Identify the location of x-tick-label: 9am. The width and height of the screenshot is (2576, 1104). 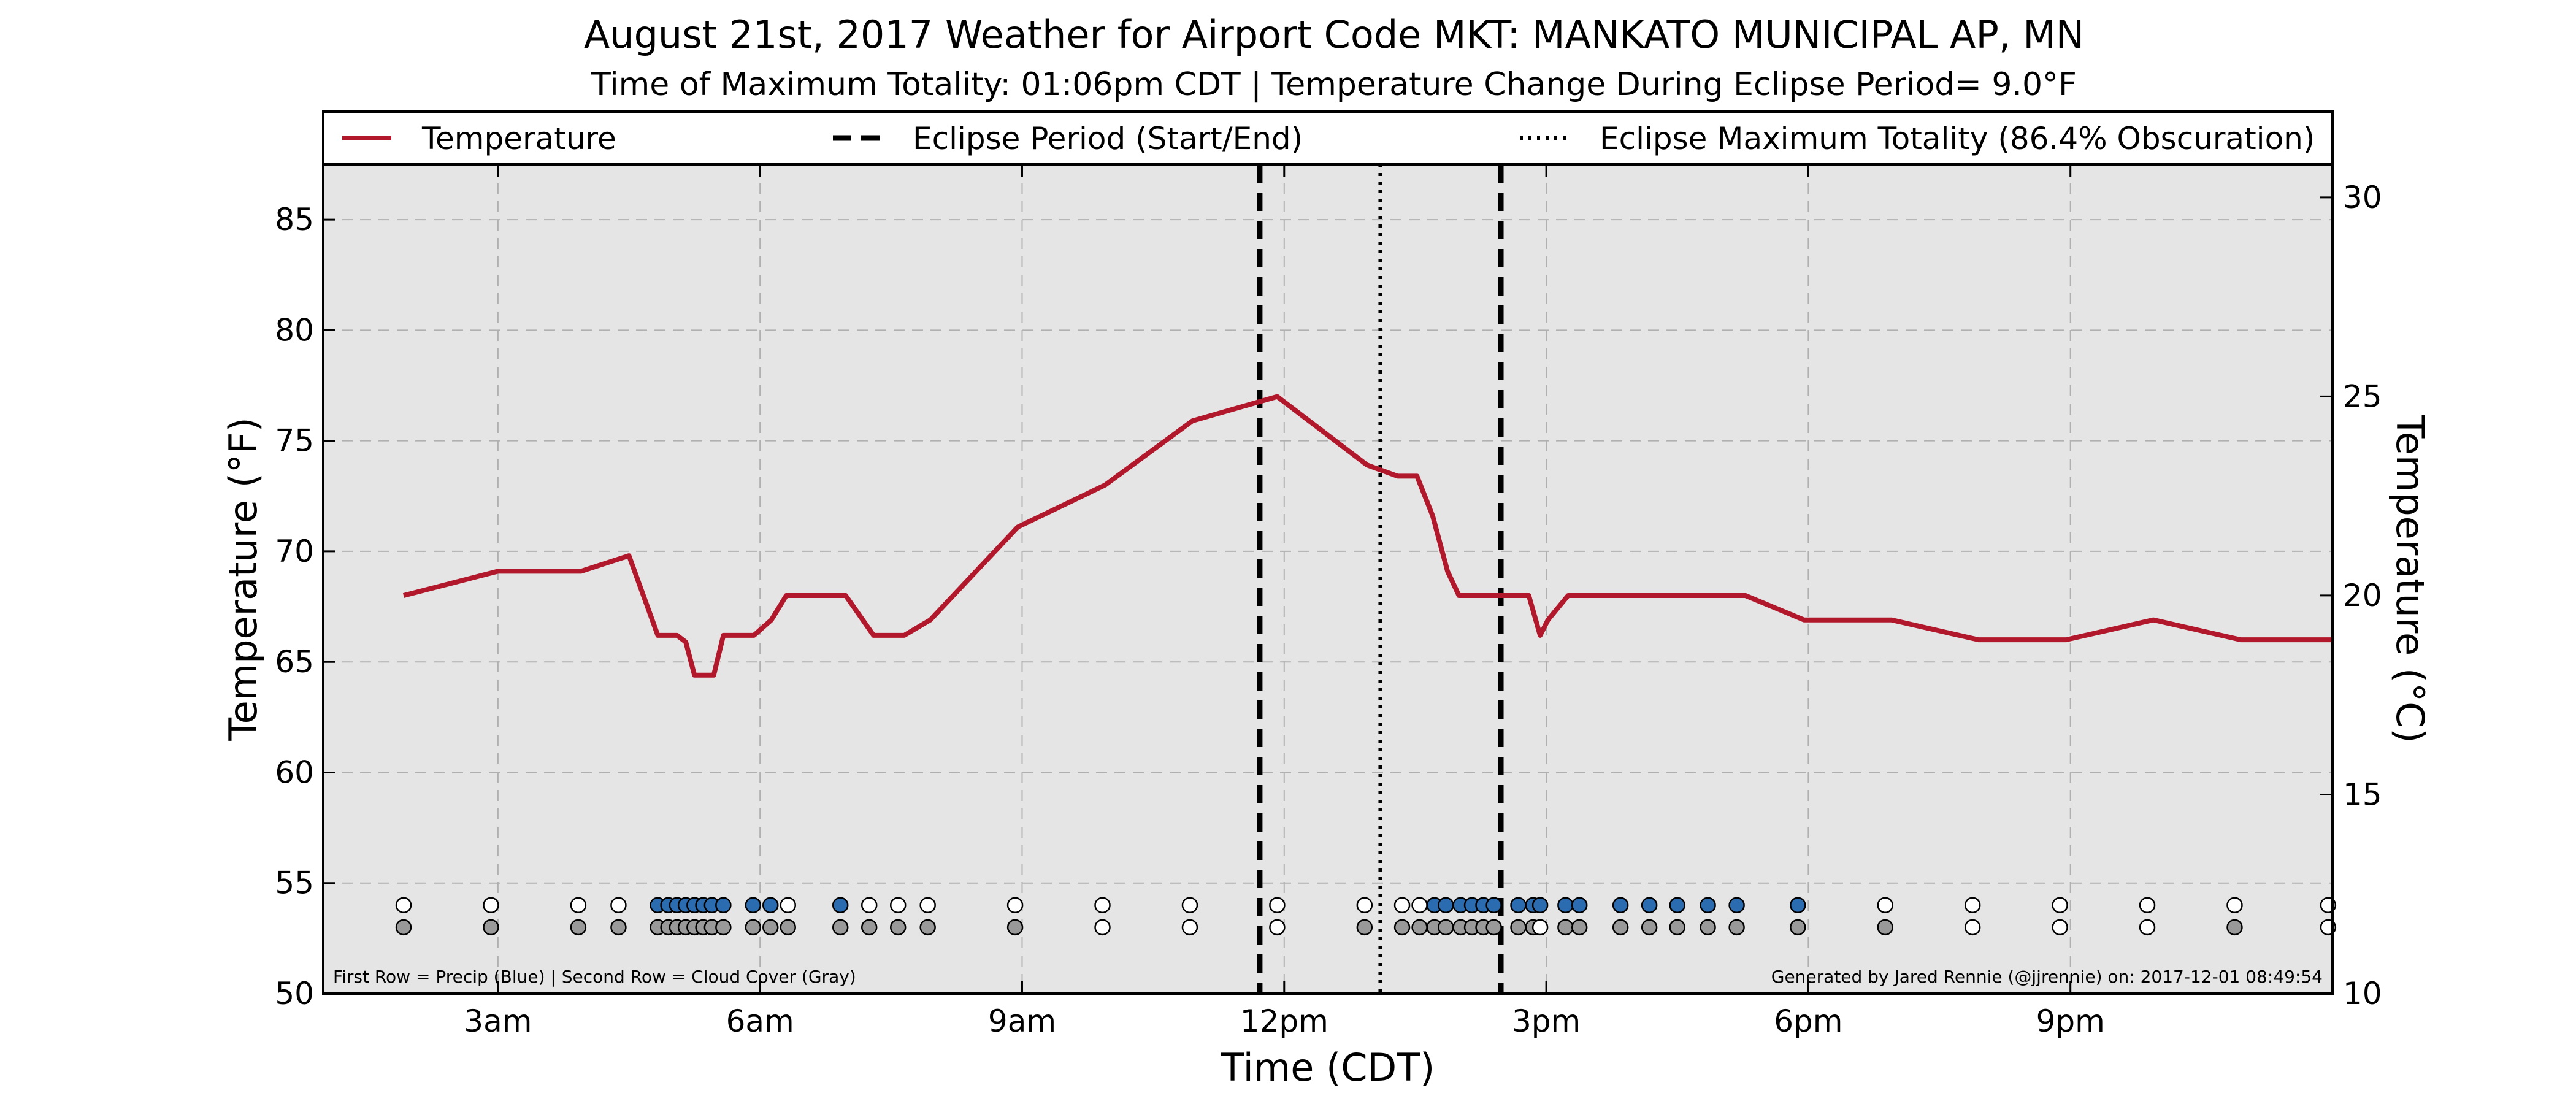
(1022, 1021).